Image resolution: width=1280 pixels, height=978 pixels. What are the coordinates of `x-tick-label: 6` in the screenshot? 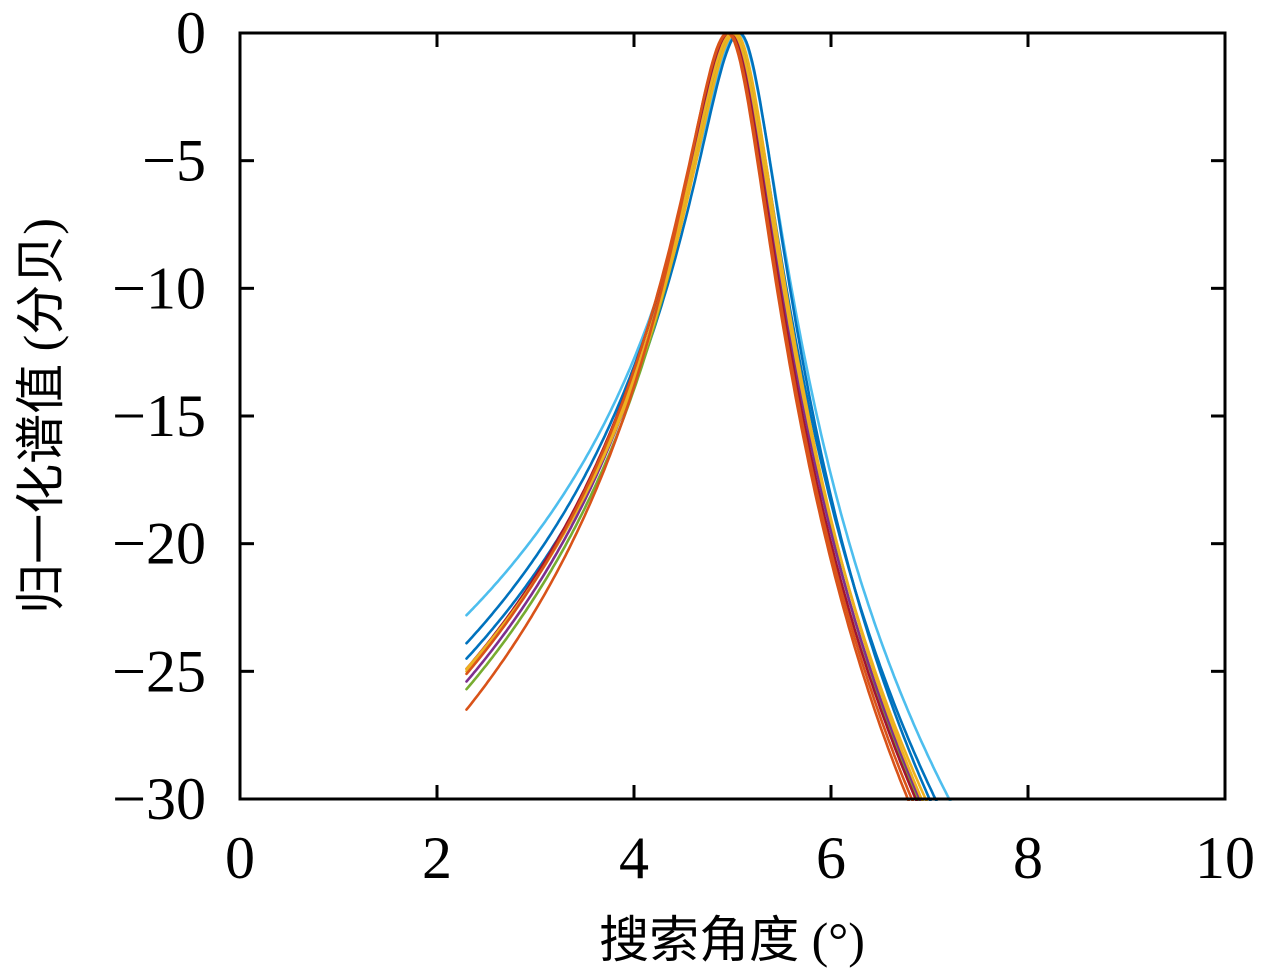 It's located at (831, 858).